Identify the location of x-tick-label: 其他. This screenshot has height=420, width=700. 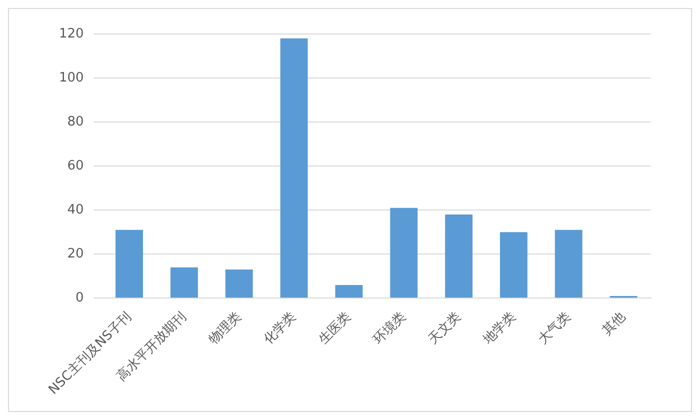
(614, 323).